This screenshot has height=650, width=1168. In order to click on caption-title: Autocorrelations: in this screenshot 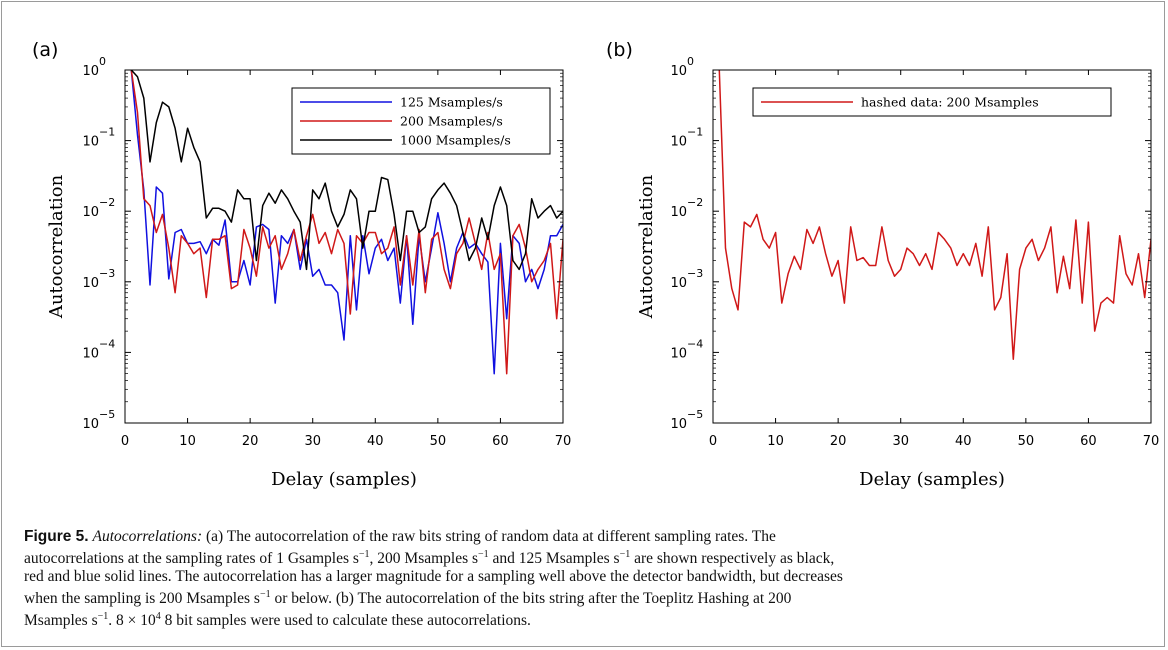, I will do `click(147, 536)`.